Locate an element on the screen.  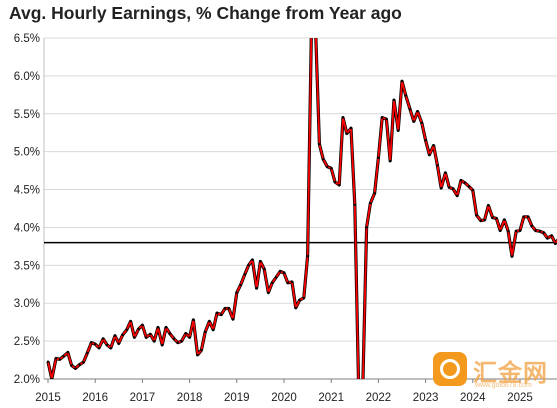
x-tick-label: 2017 is located at coordinates (143, 398).